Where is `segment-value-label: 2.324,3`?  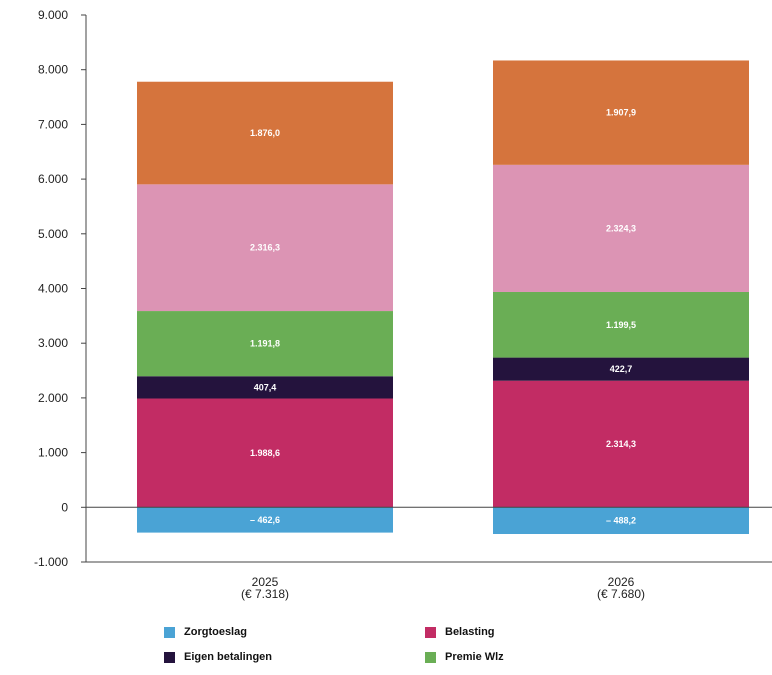
segment-value-label: 2.324,3 is located at coordinates (621, 228).